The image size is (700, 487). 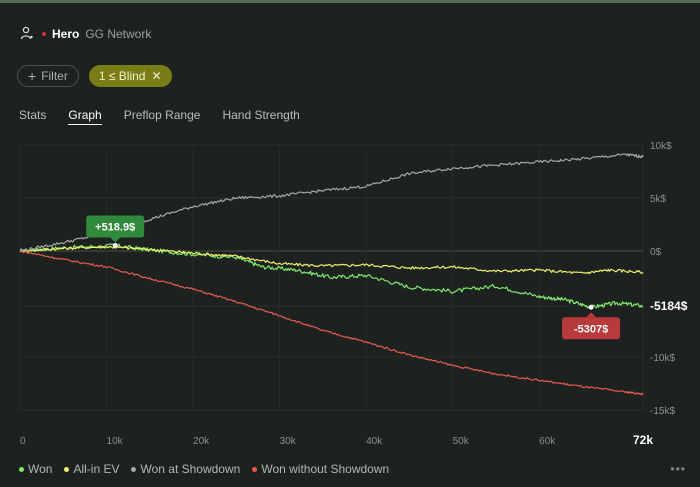 I want to click on x-tick-label: 30k, so click(x=288, y=441).